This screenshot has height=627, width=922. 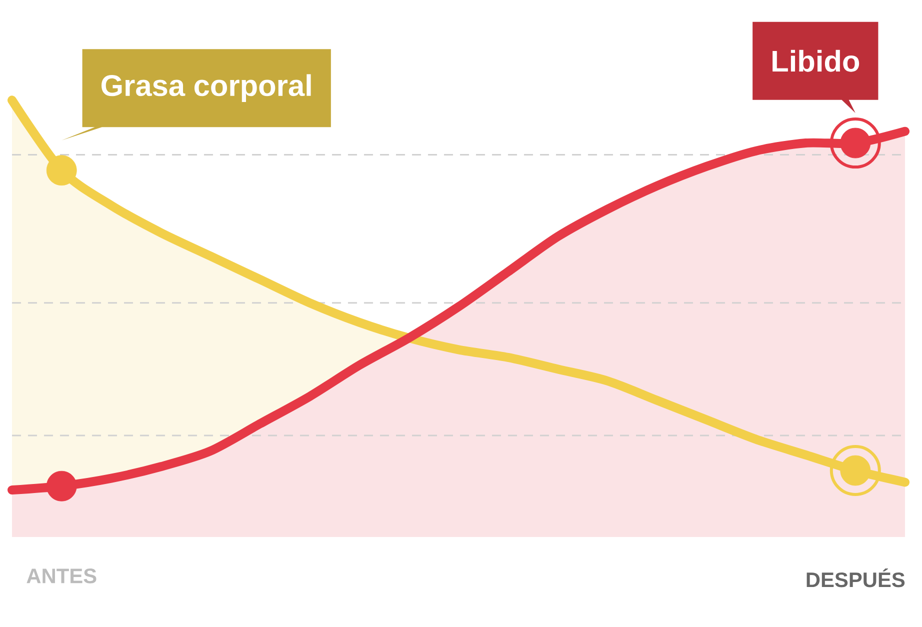 What do you see at coordinates (816, 61) in the screenshot?
I see `series-label: Libido` at bounding box center [816, 61].